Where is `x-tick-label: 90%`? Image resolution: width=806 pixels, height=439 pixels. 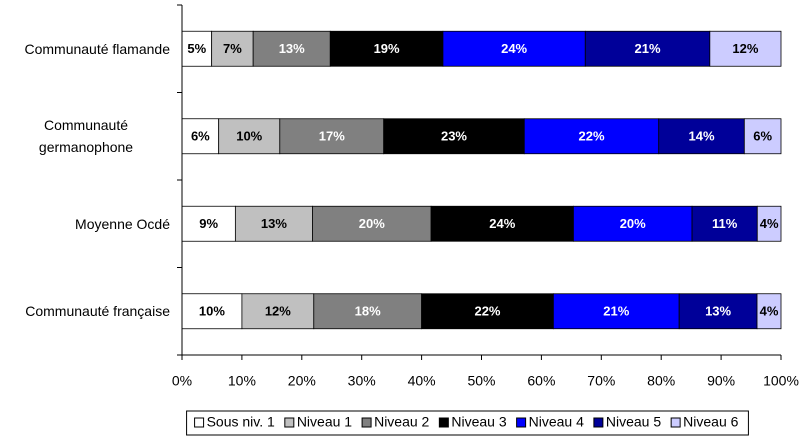
x-tick-label: 90% is located at coordinates (721, 381).